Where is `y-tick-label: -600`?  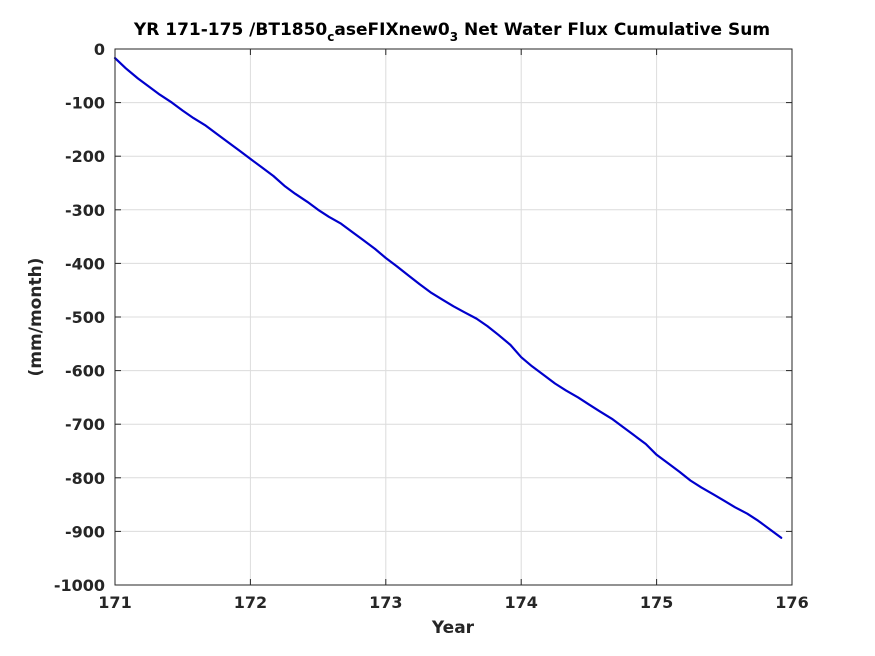 y-tick-label: -600 is located at coordinates (85, 371).